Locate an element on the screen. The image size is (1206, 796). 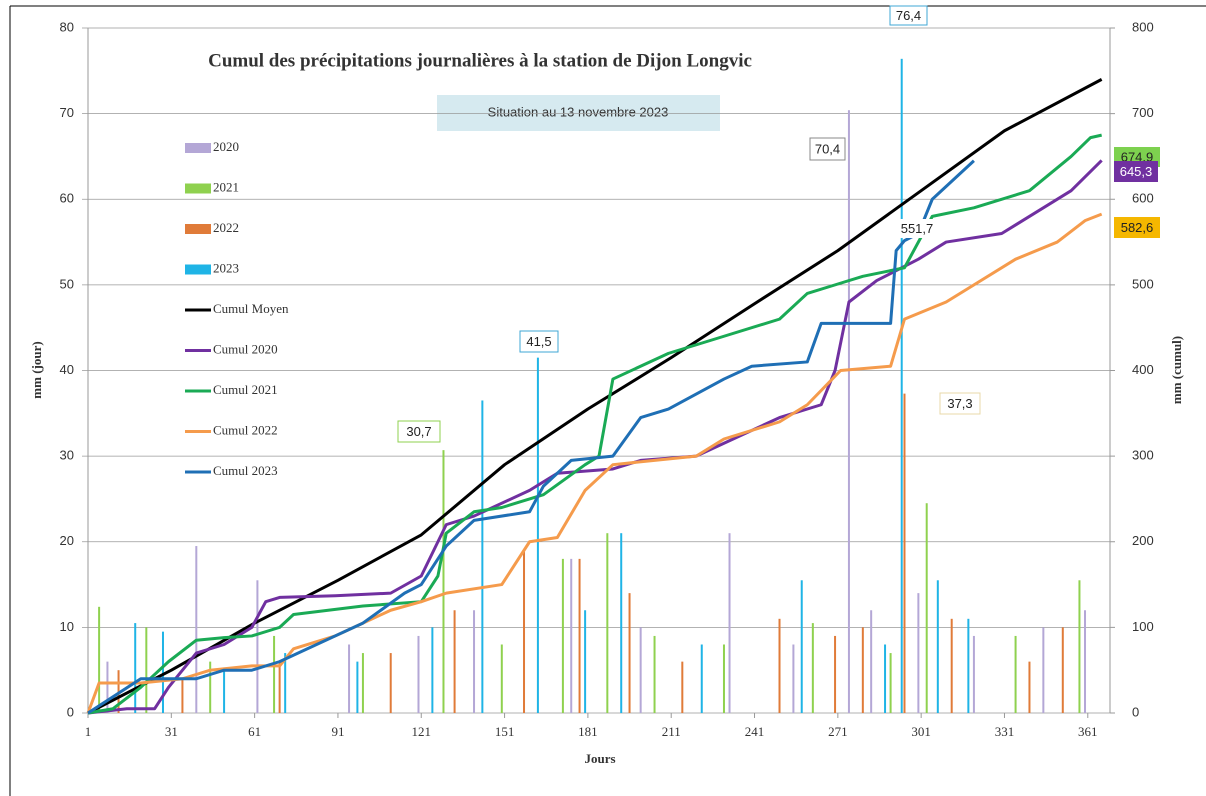
y2-tick-label: 500 is located at coordinates (1143, 283).